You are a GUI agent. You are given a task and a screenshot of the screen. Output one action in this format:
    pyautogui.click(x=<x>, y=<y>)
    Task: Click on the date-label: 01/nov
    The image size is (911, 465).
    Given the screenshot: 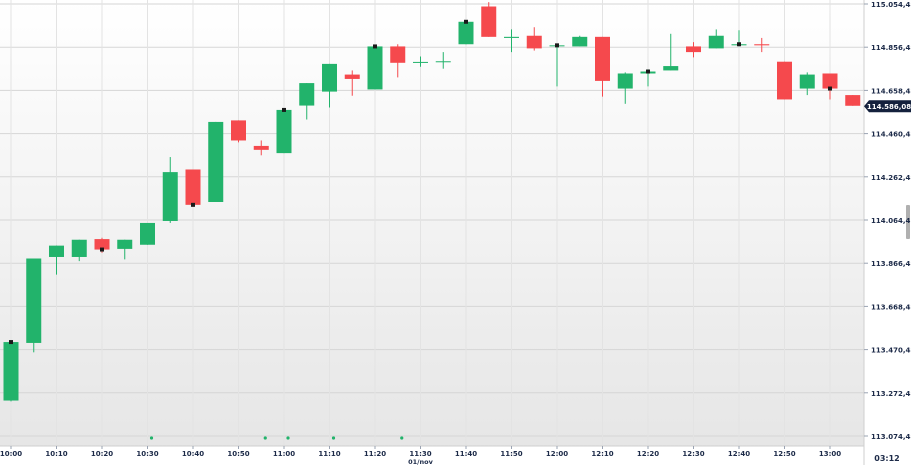 What is the action you would take?
    pyautogui.click(x=421, y=461)
    